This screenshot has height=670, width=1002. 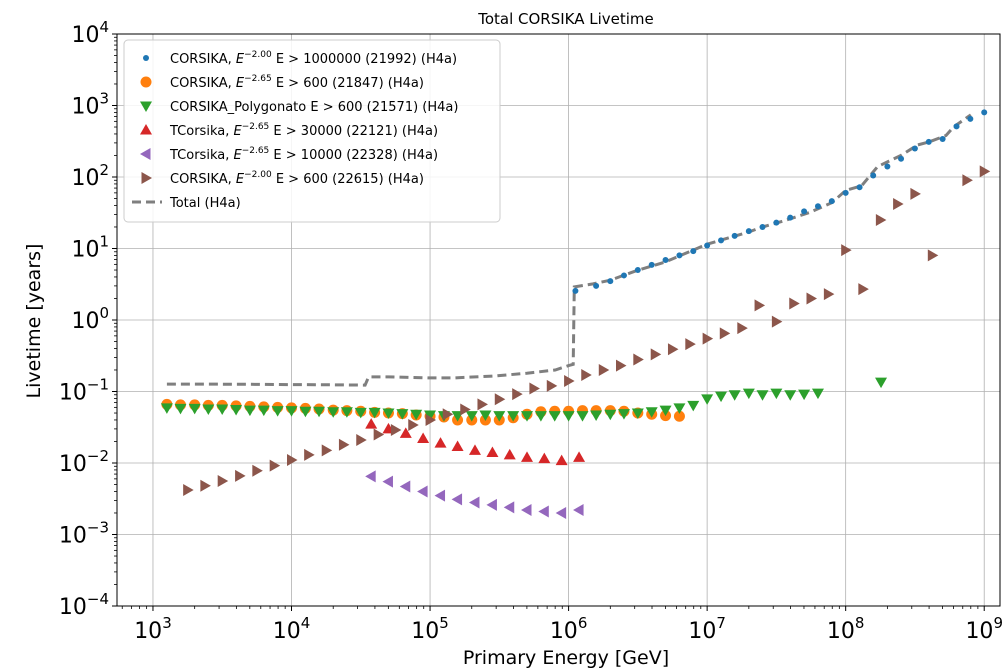 What do you see at coordinates (146, 129) in the screenshot?
I see `legend-marker-s22121` at bounding box center [146, 129].